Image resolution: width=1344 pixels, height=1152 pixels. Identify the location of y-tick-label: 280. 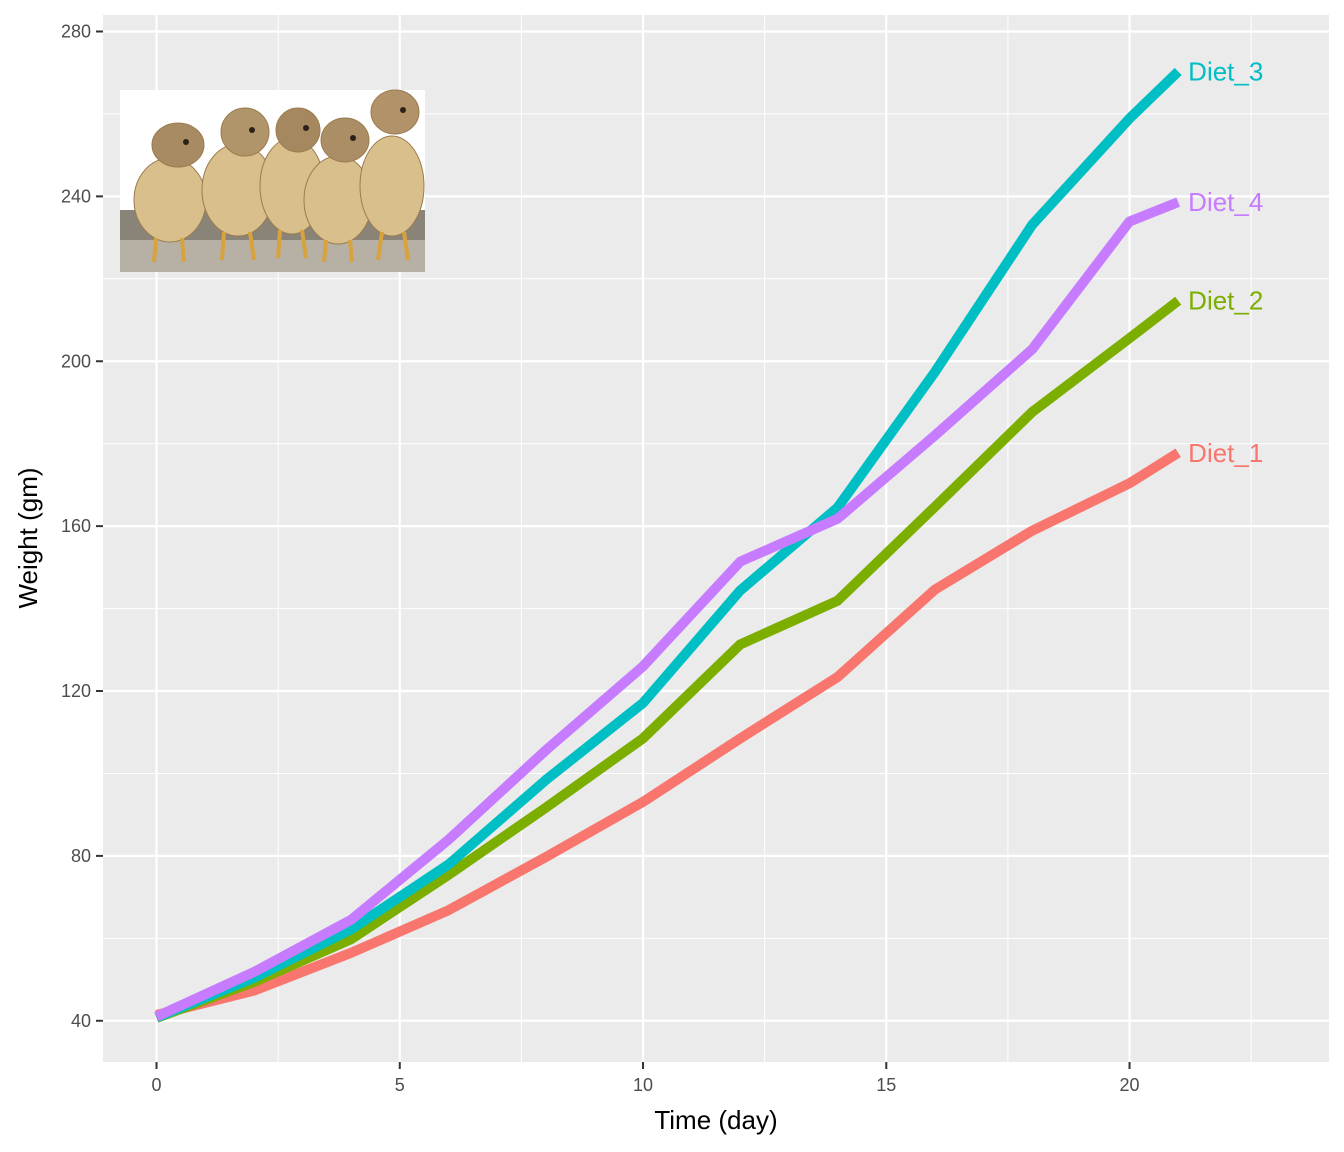
(76, 31).